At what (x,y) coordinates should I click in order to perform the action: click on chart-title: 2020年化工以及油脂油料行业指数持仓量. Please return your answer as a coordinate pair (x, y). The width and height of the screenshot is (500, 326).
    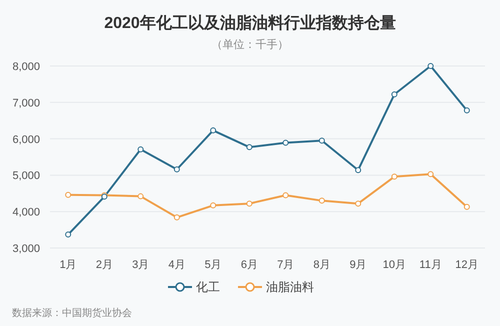
    Looking at the image, I should click on (250, 23).